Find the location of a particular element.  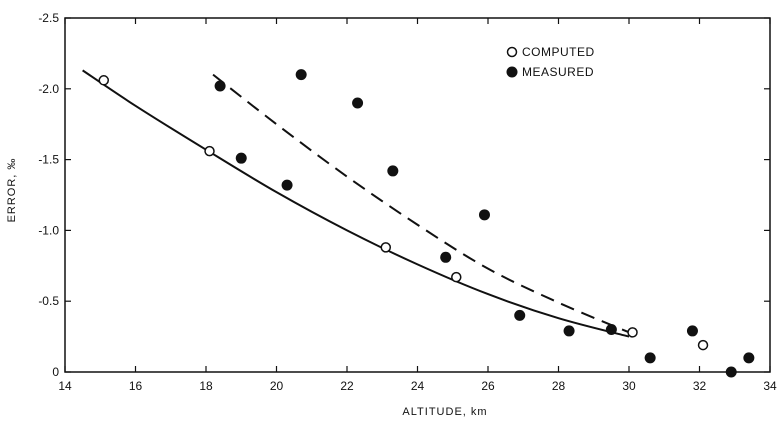

y-axis-label: ERROR, ‰ is located at coordinates (12, 190).